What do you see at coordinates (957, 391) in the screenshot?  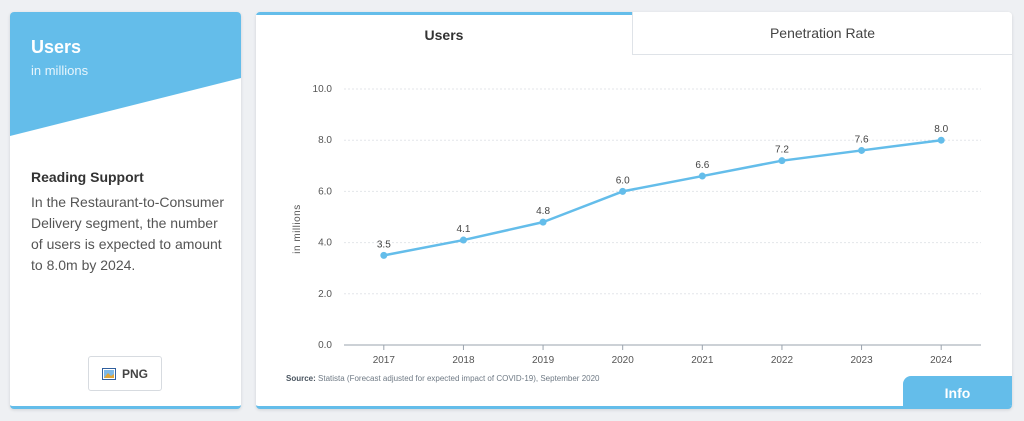 I see `info-button: Info` at bounding box center [957, 391].